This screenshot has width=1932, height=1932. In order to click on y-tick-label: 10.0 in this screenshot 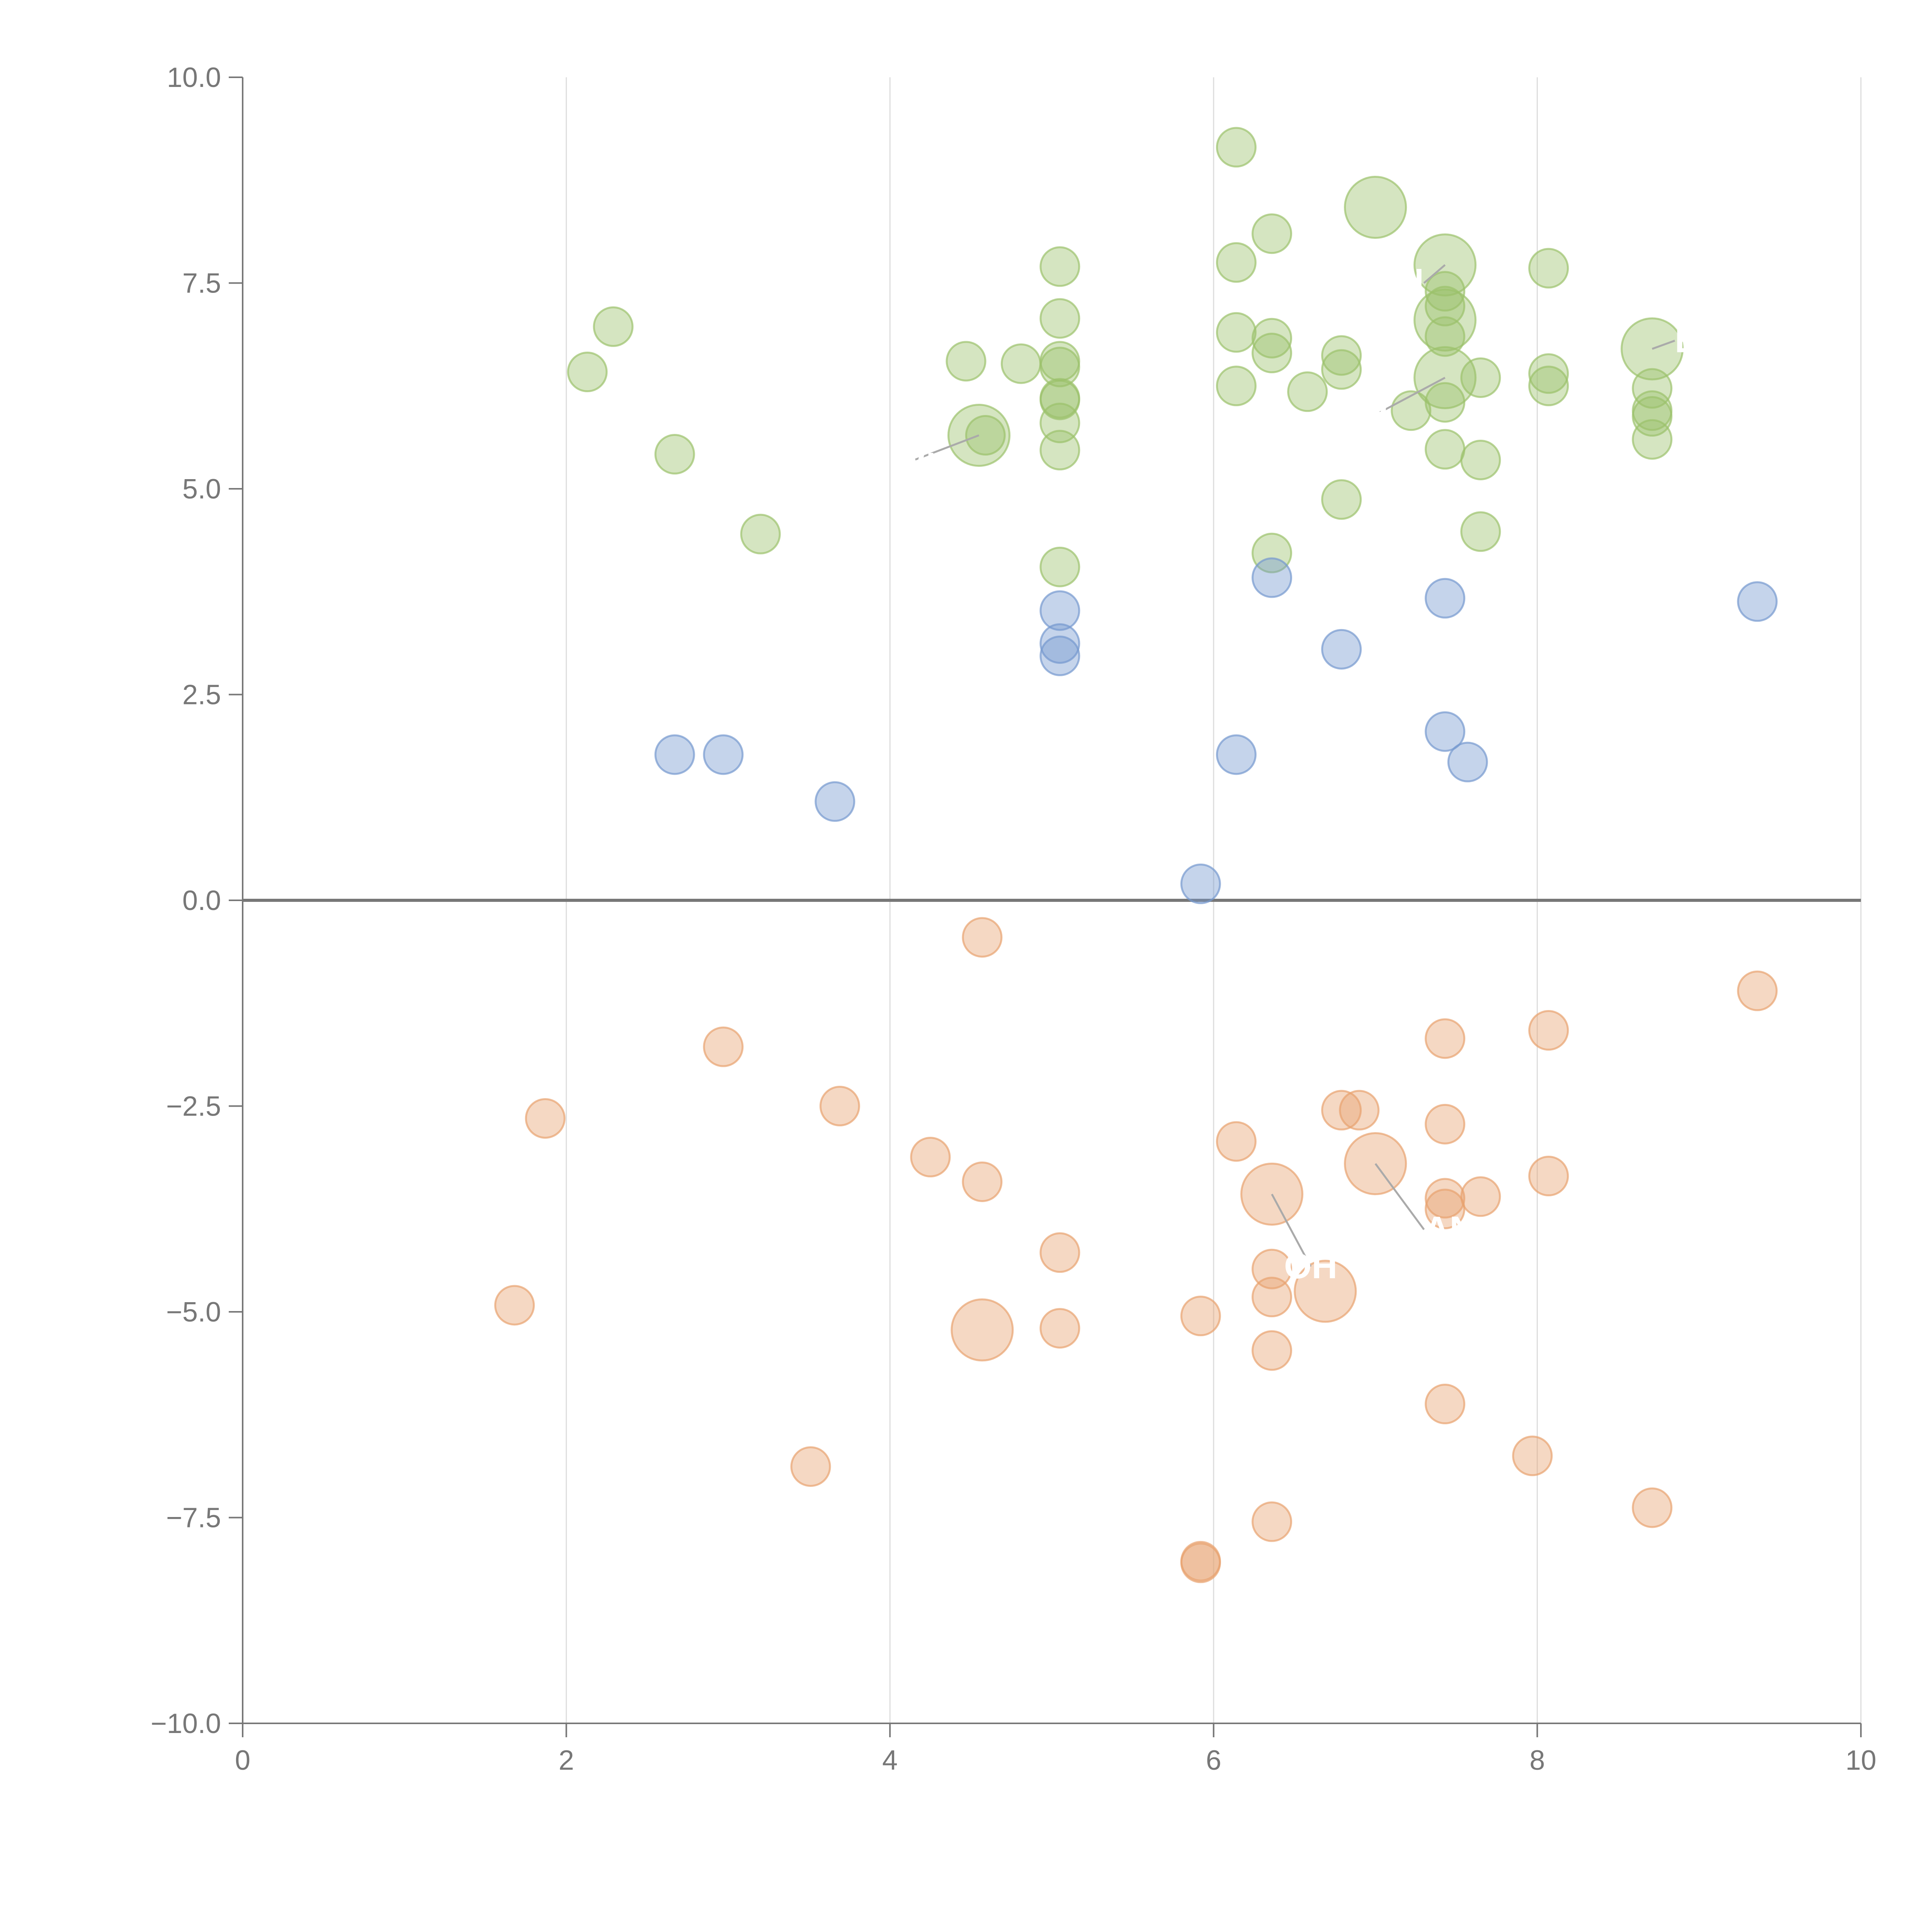, I will do `click(194, 78)`.